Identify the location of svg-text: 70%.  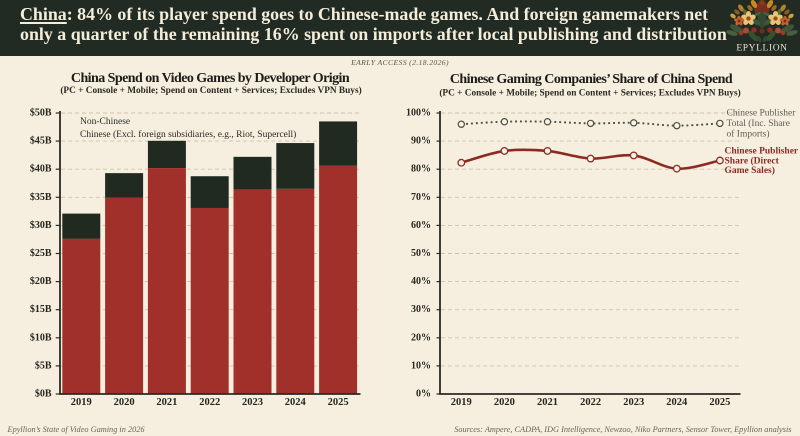
(421, 197).